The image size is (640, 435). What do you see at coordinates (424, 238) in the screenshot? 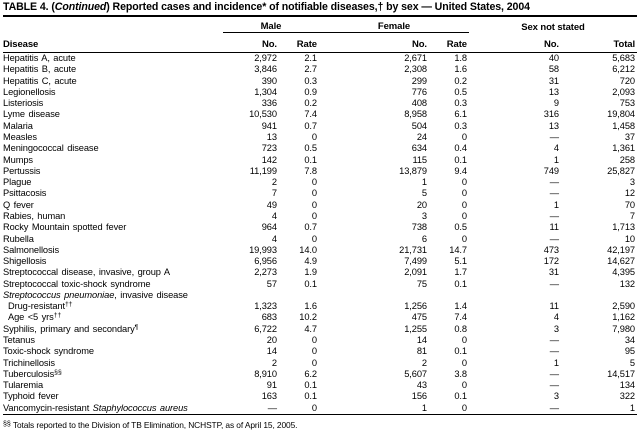
I see `value-cell: 6` at bounding box center [424, 238].